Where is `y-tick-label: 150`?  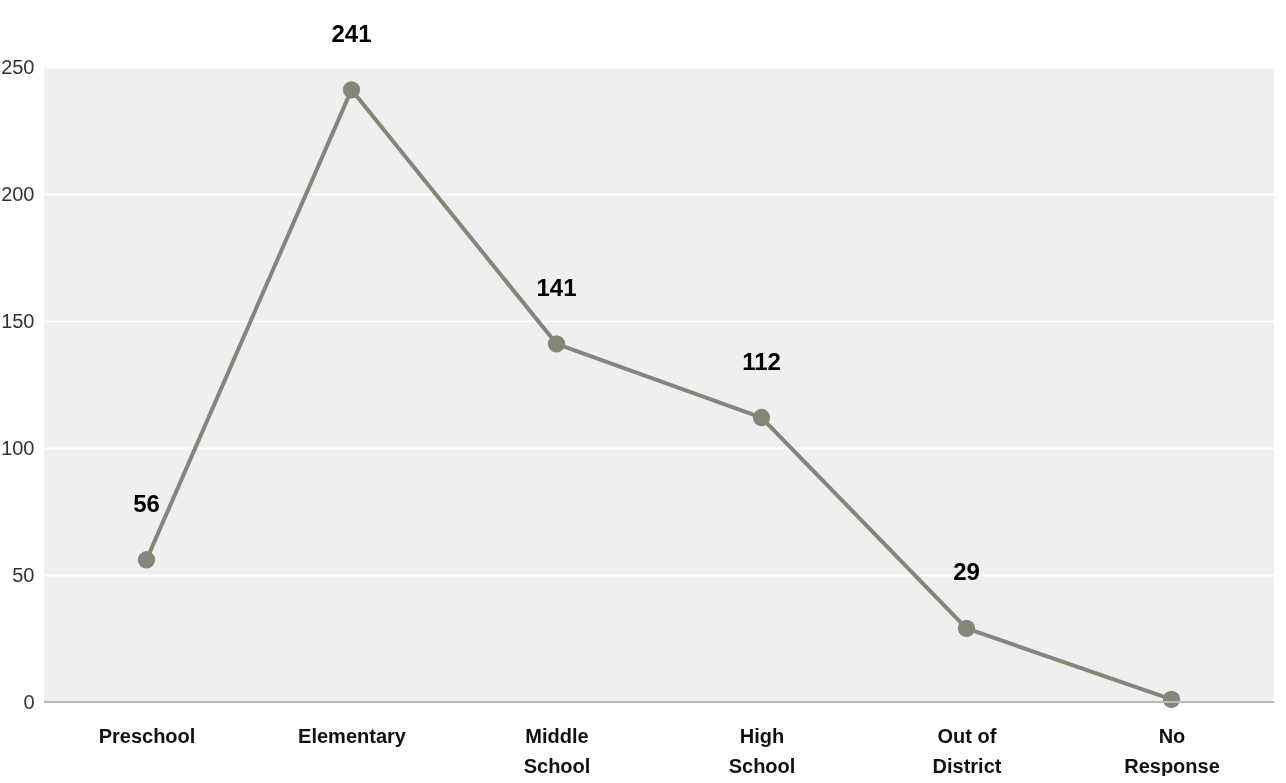
y-tick-label: 150 is located at coordinates (18, 320).